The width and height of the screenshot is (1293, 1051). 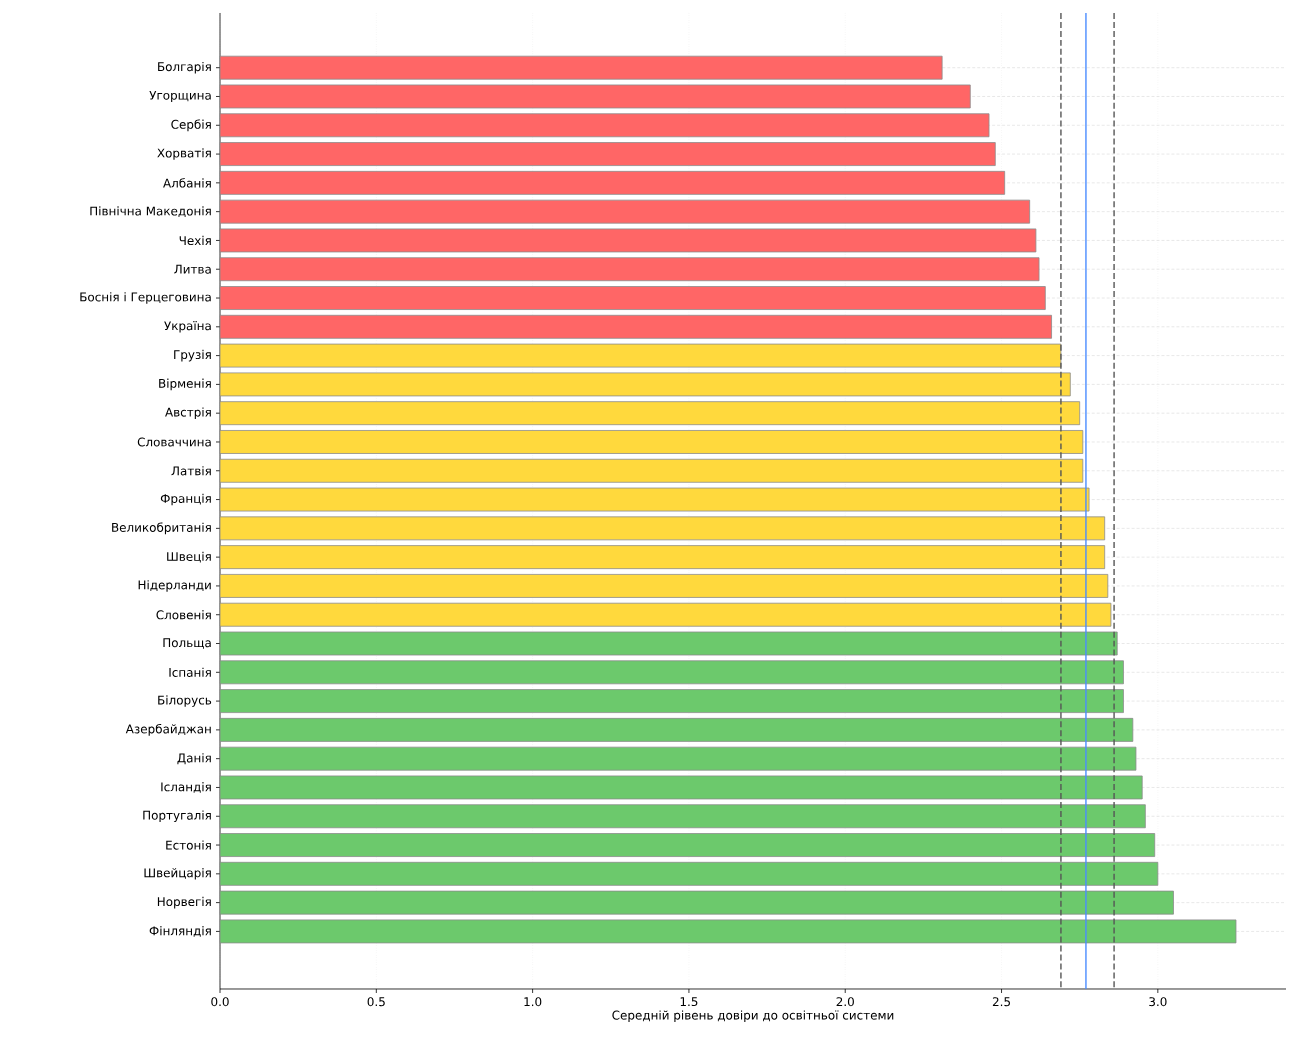 What do you see at coordinates (187, 183) in the screenshot?
I see `y-tick-label: Албанія` at bounding box center [187, 183].